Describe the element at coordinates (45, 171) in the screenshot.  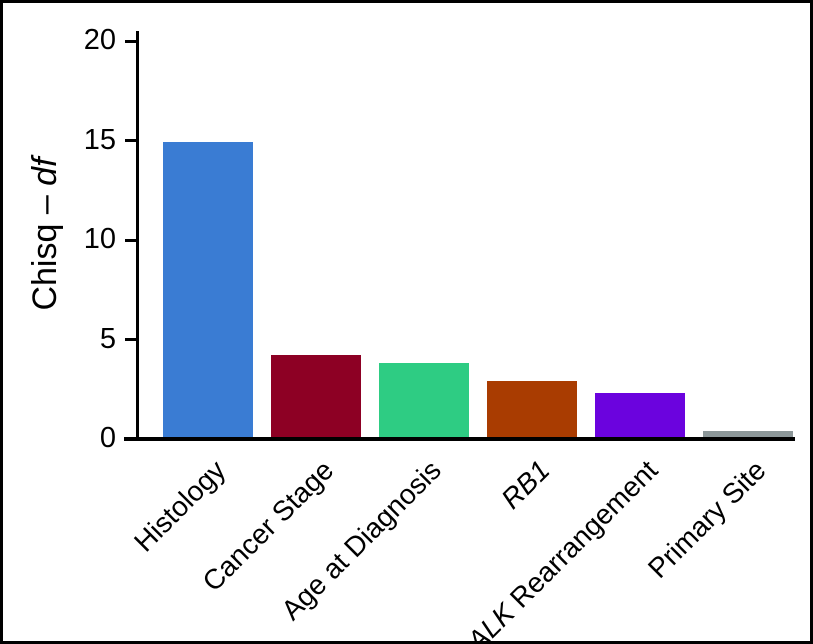
I see `label-segment: df` at that location.